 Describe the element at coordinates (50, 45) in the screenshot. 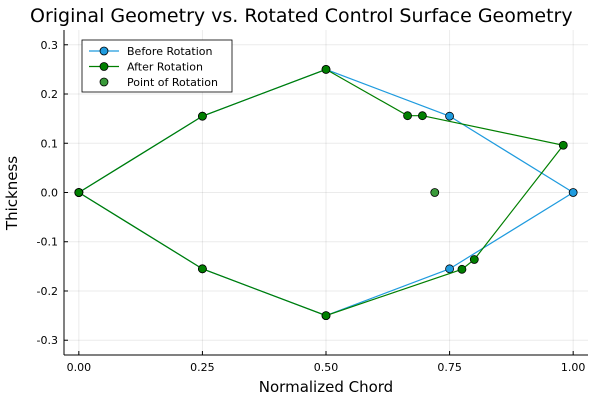

I see `y-tick-label: 0.3` at that location.